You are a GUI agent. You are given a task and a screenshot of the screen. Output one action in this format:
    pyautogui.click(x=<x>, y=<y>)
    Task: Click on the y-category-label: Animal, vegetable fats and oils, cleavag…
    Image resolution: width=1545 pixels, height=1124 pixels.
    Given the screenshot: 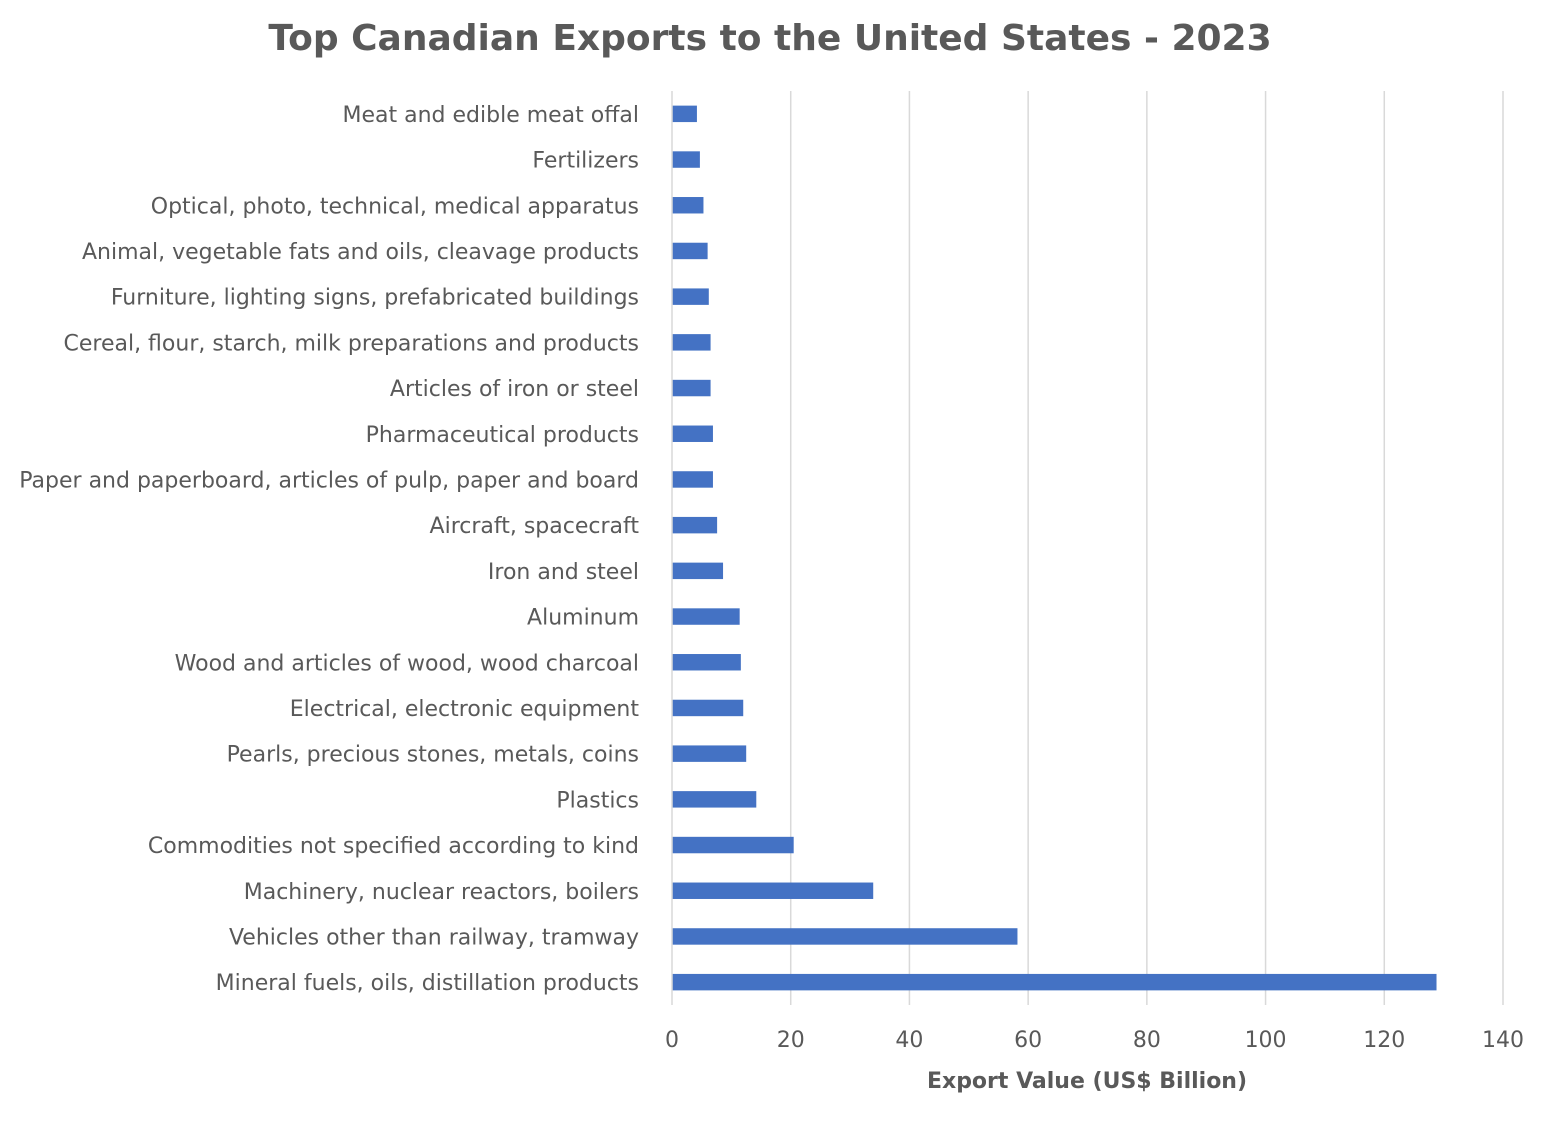 What is the action you would take?
    pyautogui.click(x=360, y=252)
    